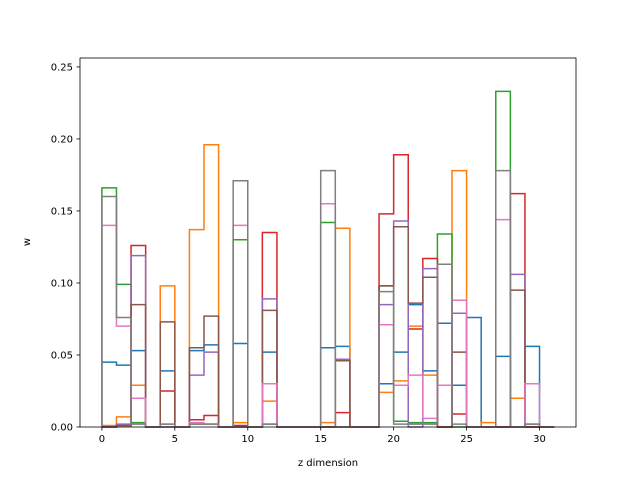 Image resolution: width=640 pixels, height=480 pixels. What do you see at coordinates (65, 248) in the screenshot?
I see `y-axis: 0.00 0.05 0.10 0.15 0.20 0.25` at bounding box center [65, 248].